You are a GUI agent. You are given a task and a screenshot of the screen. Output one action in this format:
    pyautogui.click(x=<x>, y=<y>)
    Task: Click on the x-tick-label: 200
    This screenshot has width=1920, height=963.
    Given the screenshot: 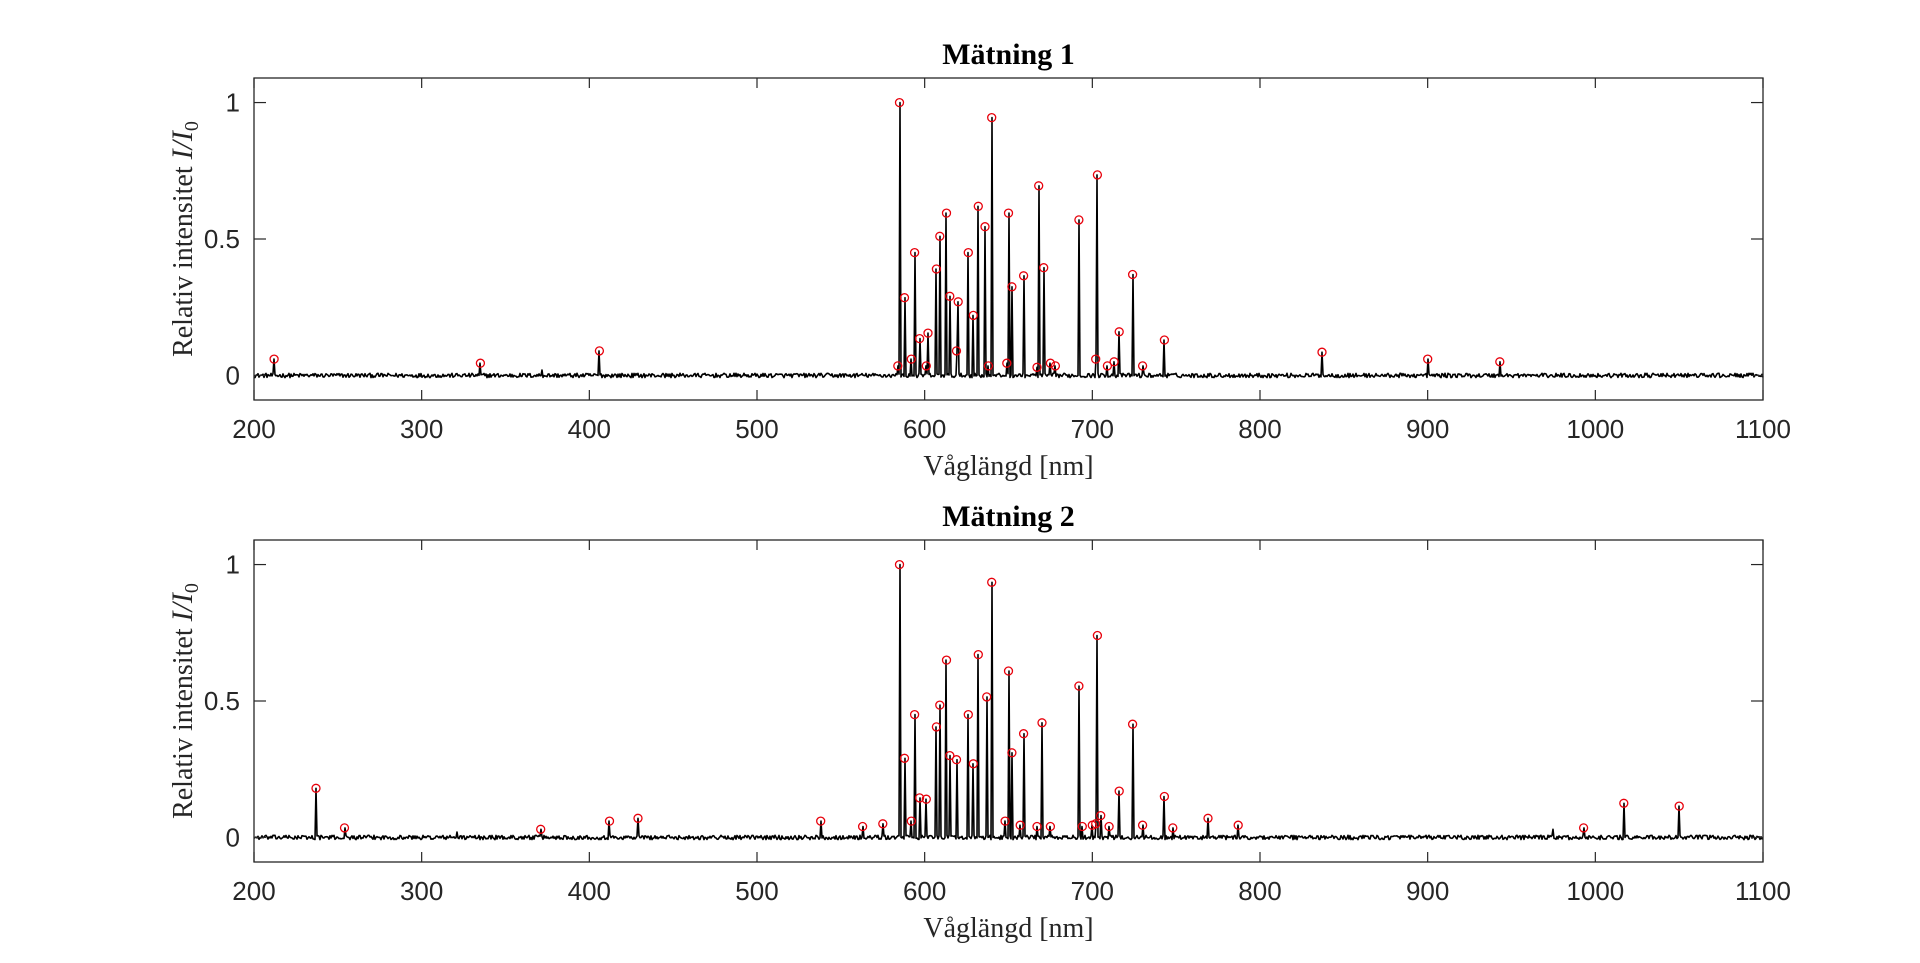 What is the action you would take?
    pyautogui.click(x=253, y=891)
    